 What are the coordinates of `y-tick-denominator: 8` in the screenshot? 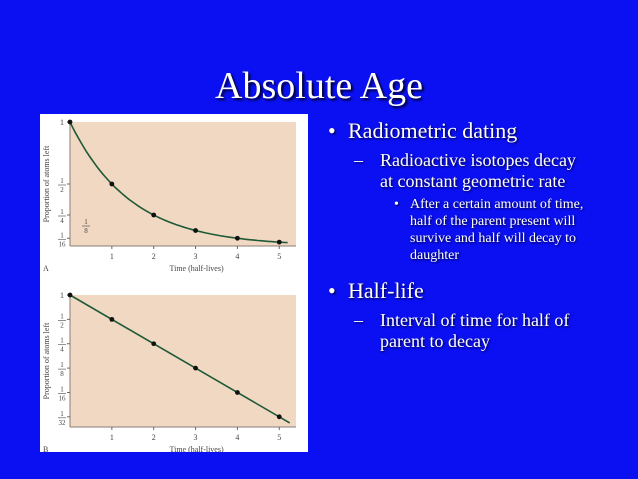 It's located at (62, 374).